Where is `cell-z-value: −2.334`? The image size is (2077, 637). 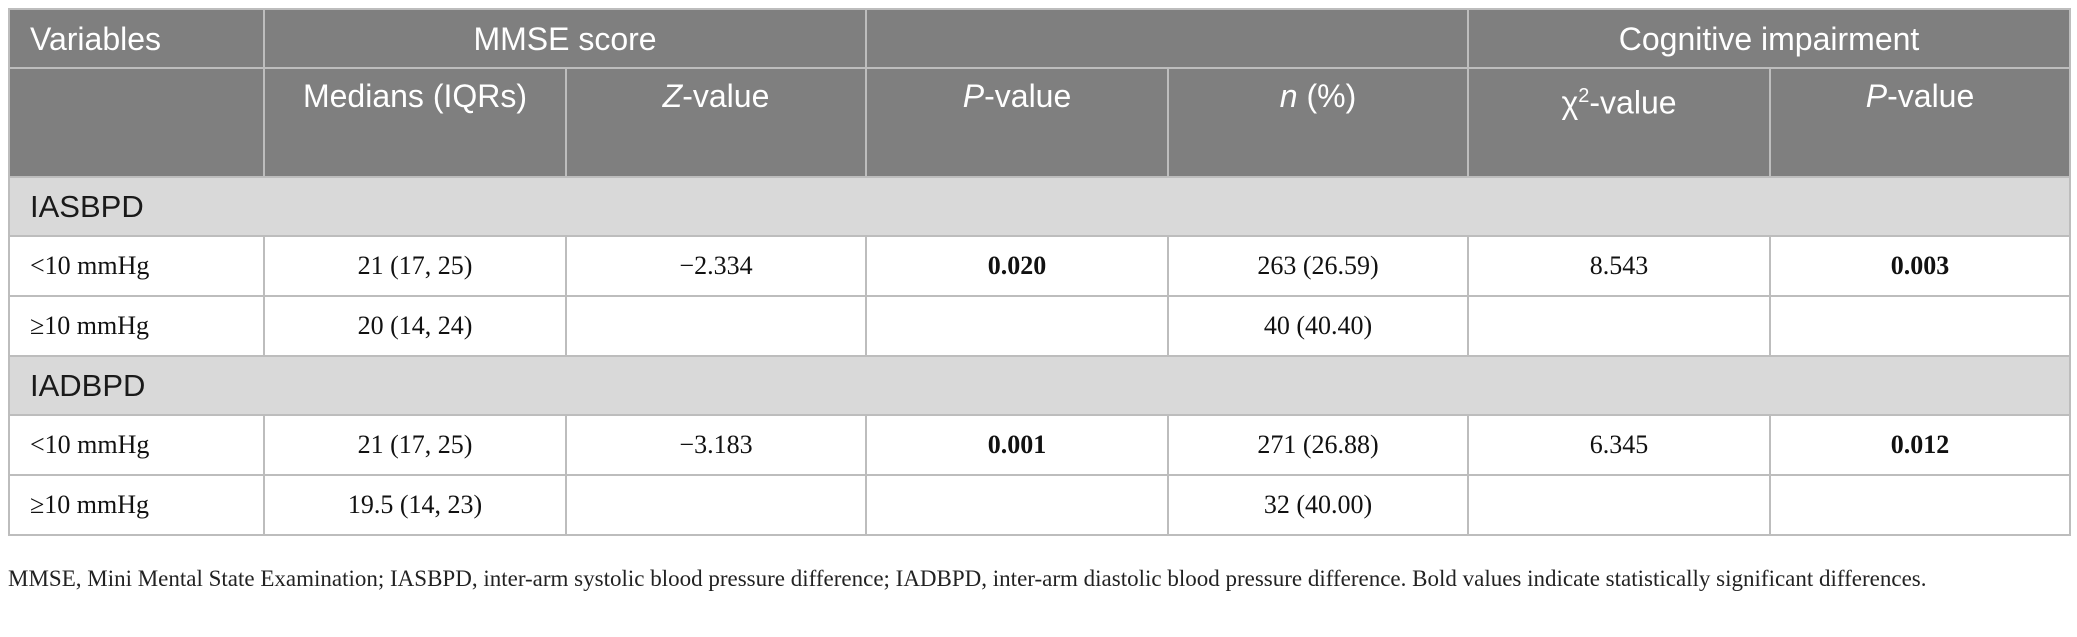 cell-z-value: −2.334 is located at coordinates (716, 266).